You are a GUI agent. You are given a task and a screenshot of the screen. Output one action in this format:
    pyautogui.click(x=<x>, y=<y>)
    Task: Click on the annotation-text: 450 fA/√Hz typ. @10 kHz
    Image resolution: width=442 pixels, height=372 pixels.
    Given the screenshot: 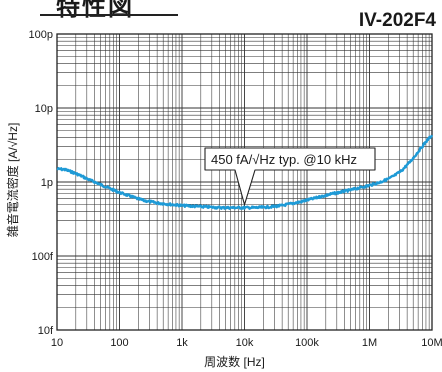 What is the action you would take?
    pyautogui.click(x=284, y=159)
    